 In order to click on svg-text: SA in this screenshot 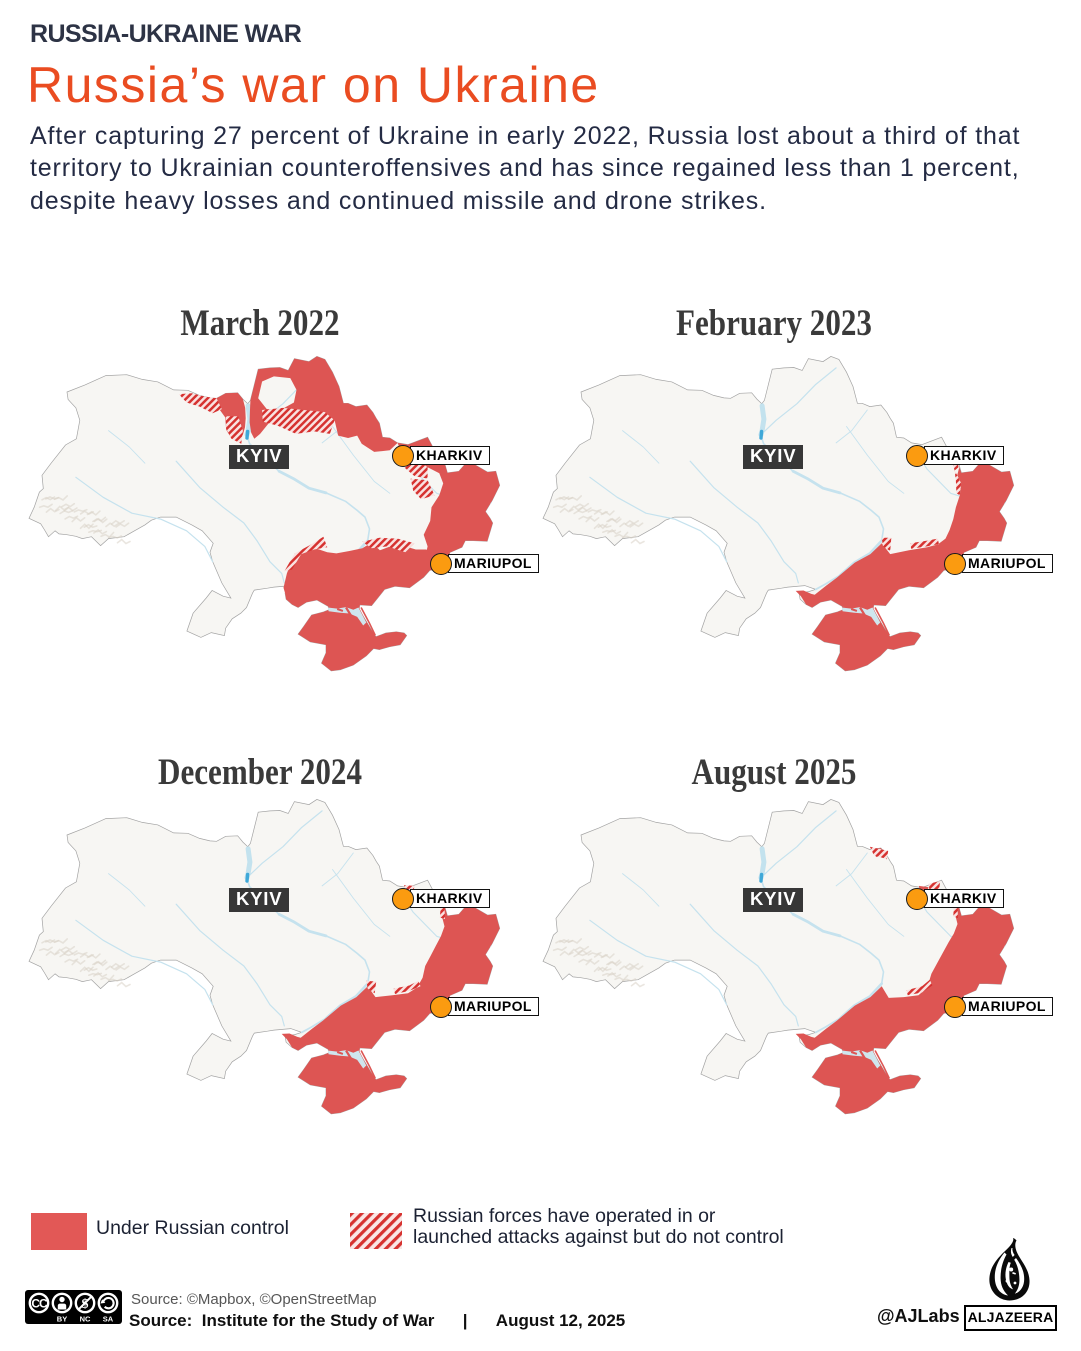, I will do `click(108, 1319)`.